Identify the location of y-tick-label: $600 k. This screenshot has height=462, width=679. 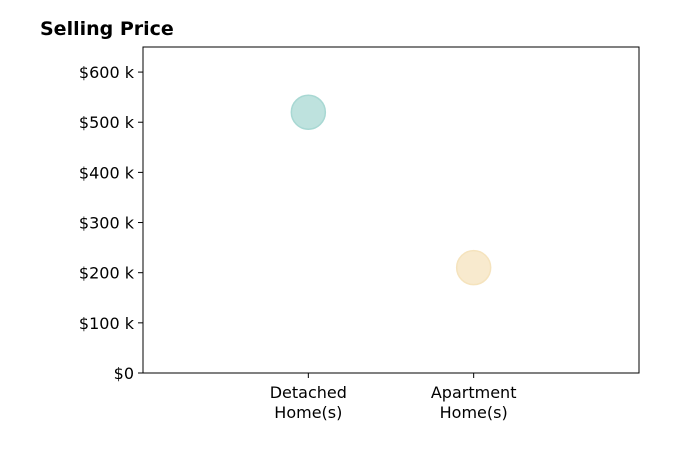
(107, 72).